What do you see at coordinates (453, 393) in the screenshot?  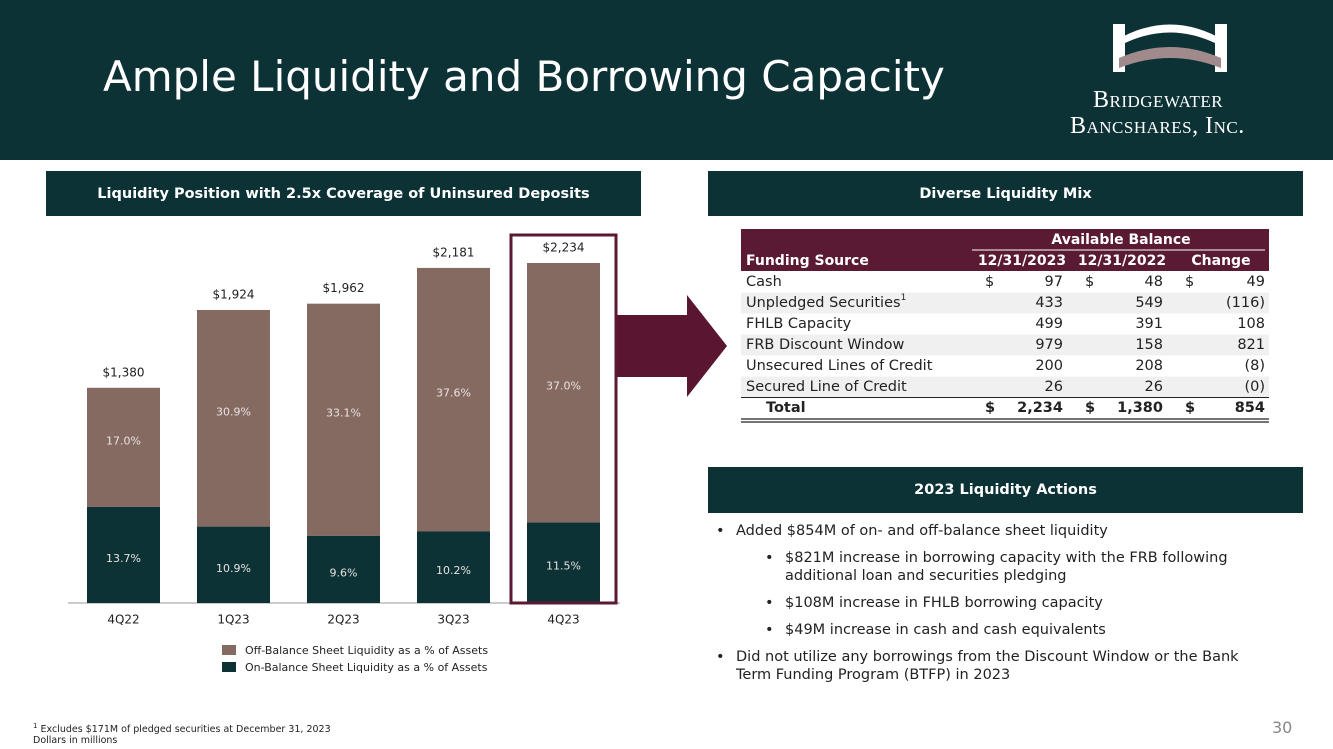 I see `data-label: 37.6%` at bounding box center [453, 393].